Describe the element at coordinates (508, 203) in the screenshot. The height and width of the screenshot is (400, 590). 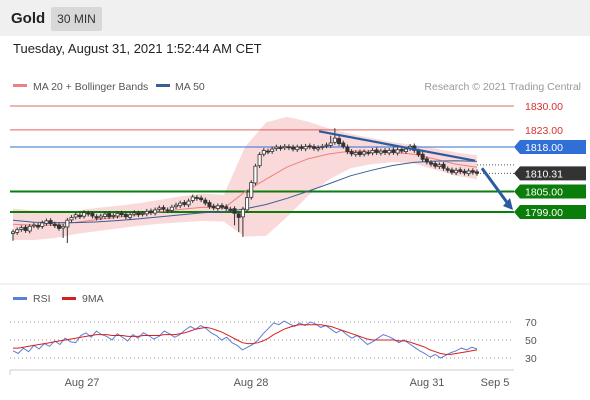
I see `forecast-arrow-head` at that location.